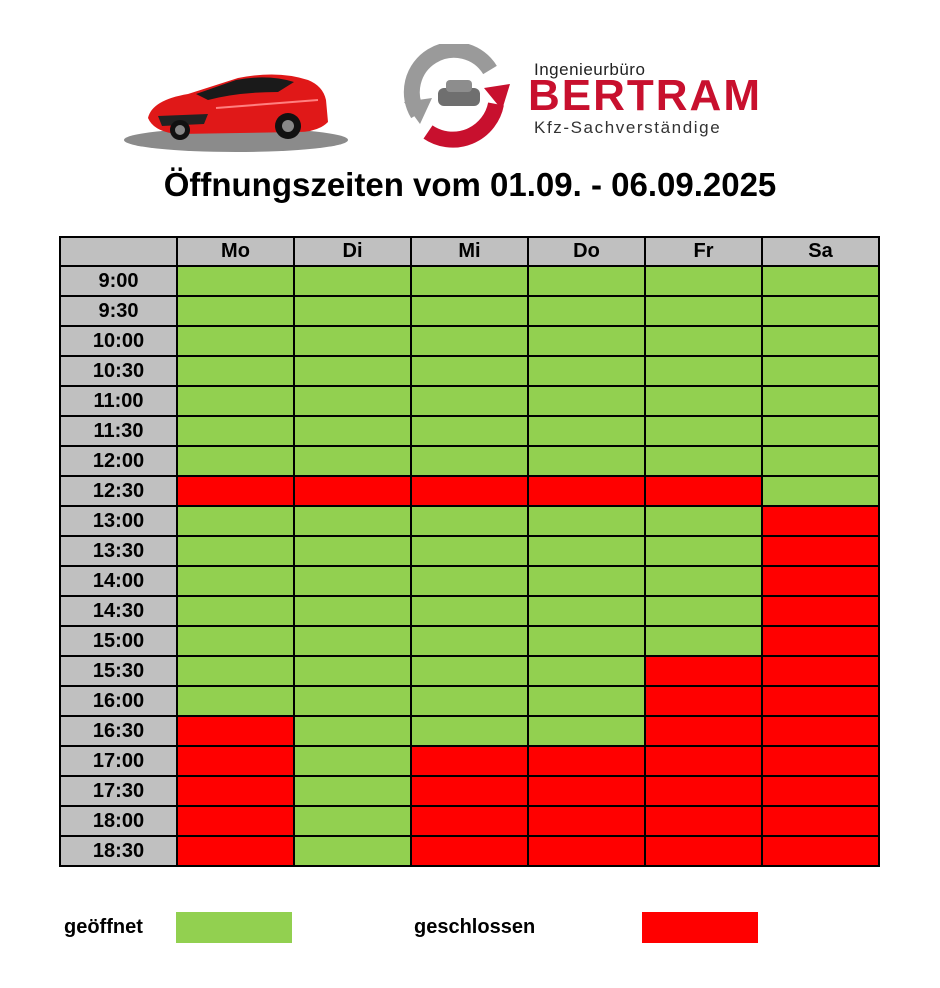 This screenshot has width=940, height=988. Describe the element at coordinates (456, 96) in the screenshot. I see `company-logo` at that location.